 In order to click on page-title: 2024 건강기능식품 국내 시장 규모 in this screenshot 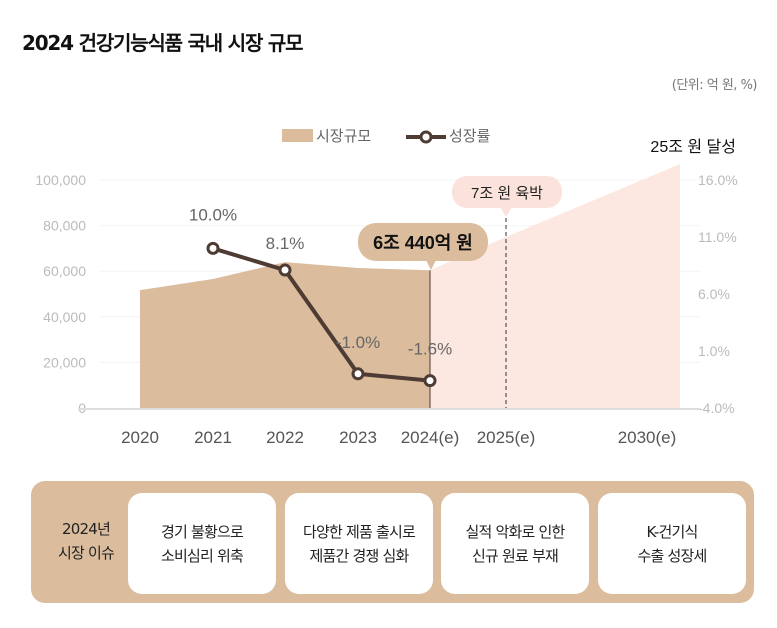, I will do `click(163, 43)`.